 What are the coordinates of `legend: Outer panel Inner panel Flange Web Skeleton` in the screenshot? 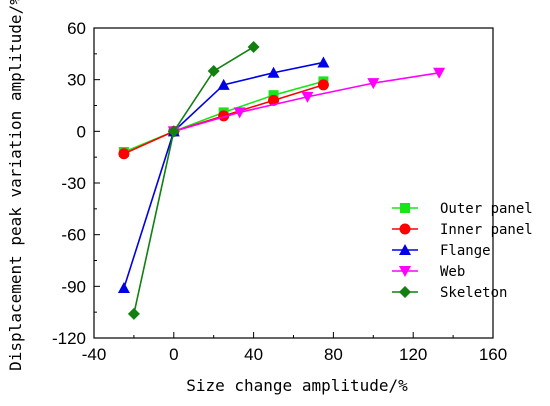 It's located at (462, 251).